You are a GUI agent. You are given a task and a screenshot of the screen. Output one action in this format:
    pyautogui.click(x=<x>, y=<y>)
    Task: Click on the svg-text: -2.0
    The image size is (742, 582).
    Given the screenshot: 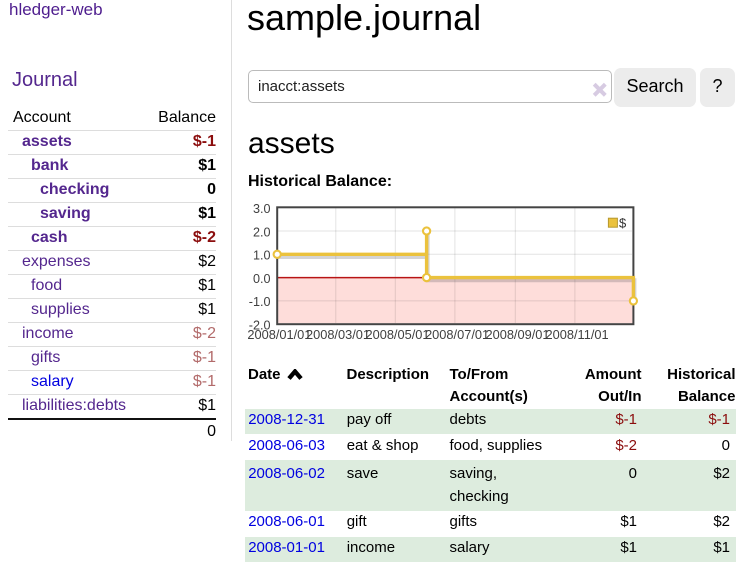 What is the action you would take?
    pyautogui.click(x=260, y=326)
    